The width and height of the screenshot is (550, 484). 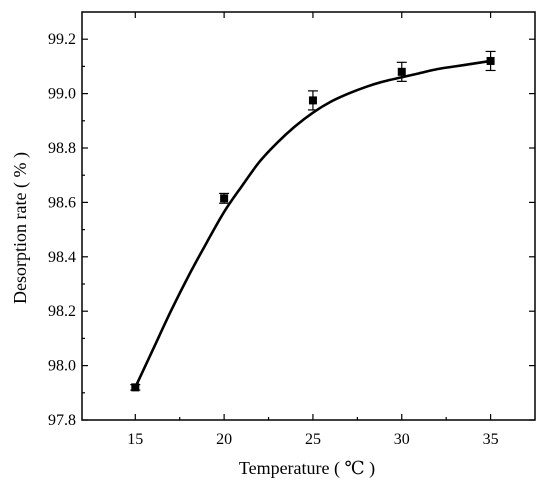 What do you see at coordinates (62, 94) in the screenshot?
I see `y-tick-label: 99.0` at bounding box center [62, 94].